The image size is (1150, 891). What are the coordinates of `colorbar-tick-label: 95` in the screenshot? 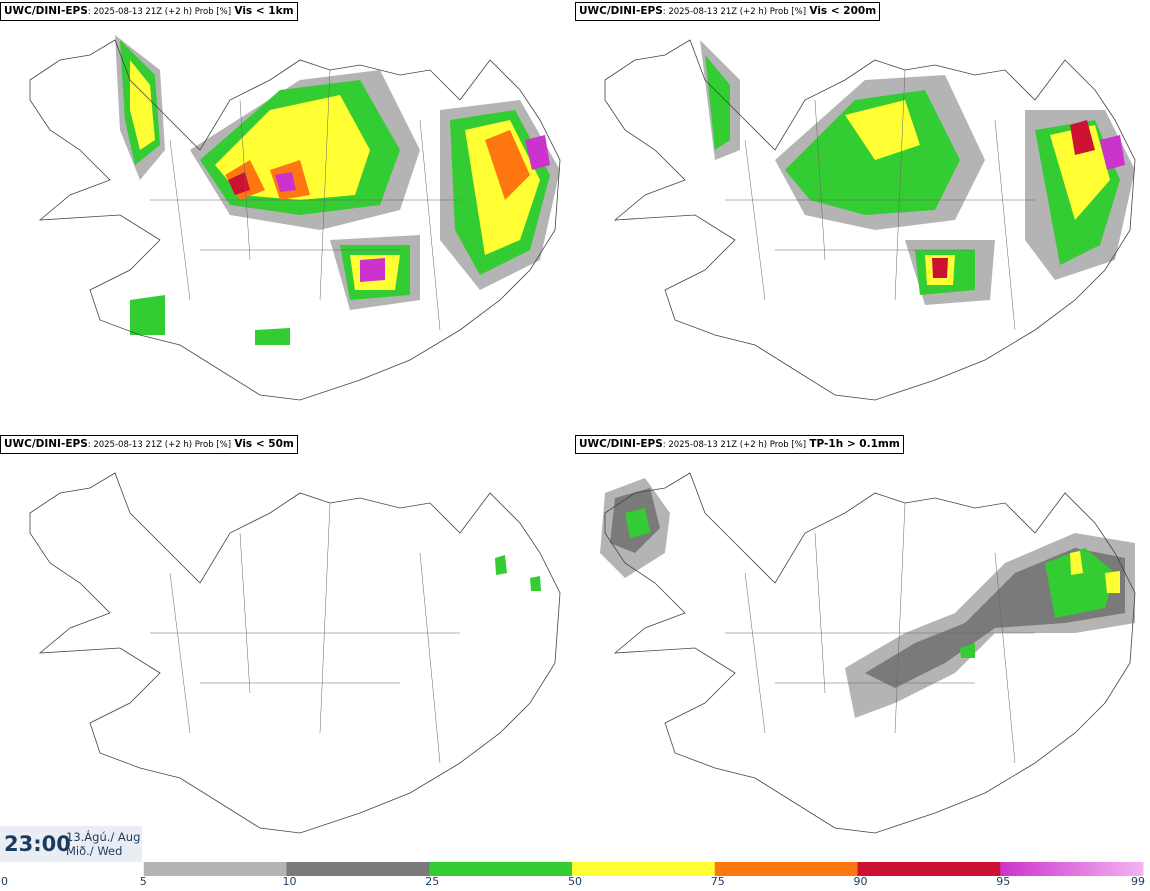 It's located at (1003, 881).